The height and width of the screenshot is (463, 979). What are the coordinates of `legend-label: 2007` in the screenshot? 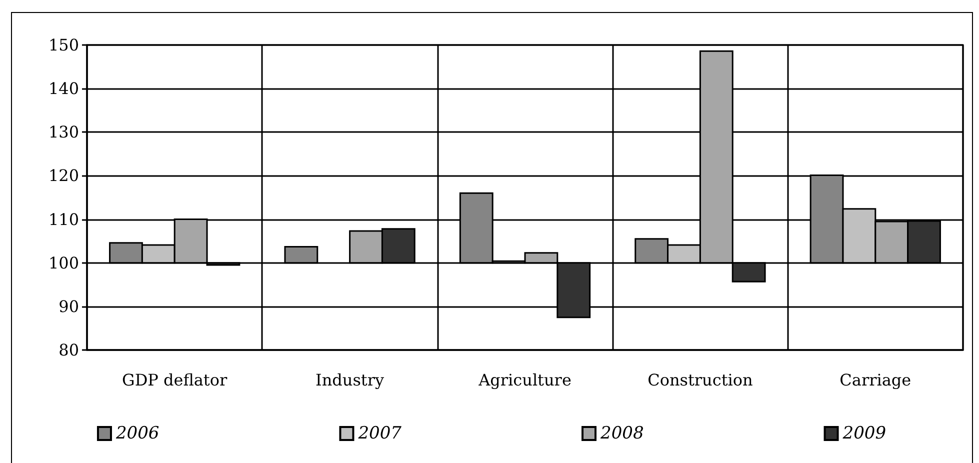 It's located at (379, 434).